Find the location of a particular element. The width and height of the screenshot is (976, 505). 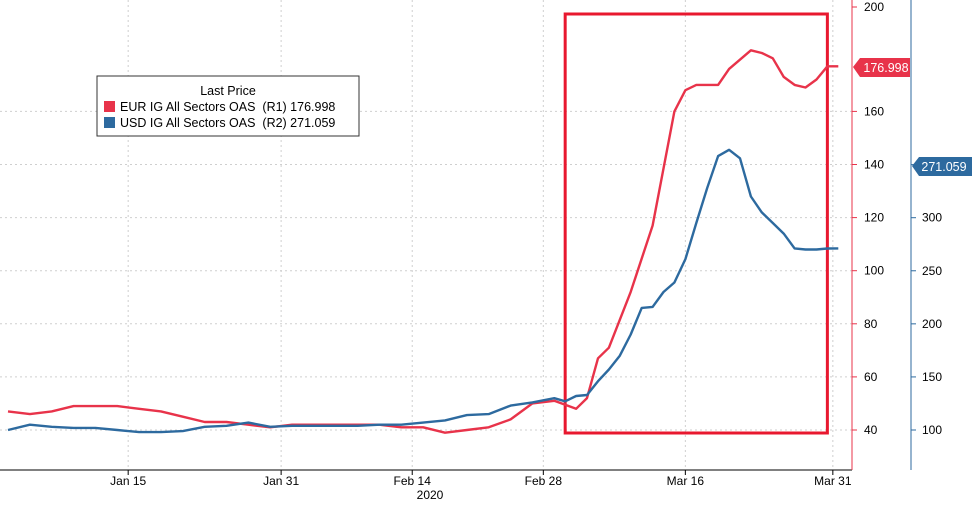

usd-last-value-text: 271.059 is located at coordinates (943, 167).